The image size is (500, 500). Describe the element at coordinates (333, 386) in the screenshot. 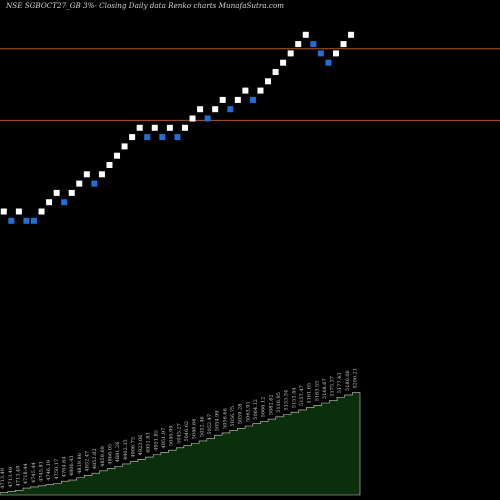

I see `volume-label: 5175.37` at that location.